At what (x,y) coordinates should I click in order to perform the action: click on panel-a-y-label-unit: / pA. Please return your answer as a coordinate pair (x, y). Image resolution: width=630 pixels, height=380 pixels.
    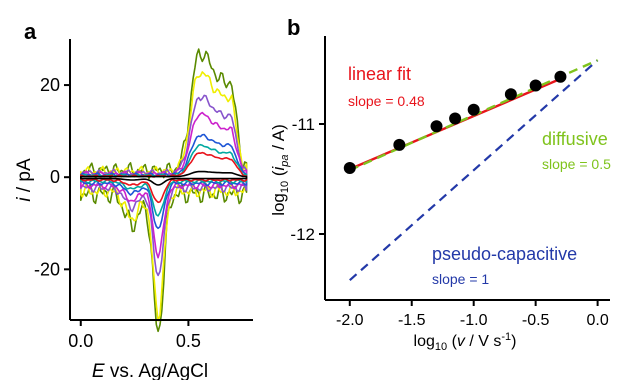
    Looking at the image, I should click on (24, 177).